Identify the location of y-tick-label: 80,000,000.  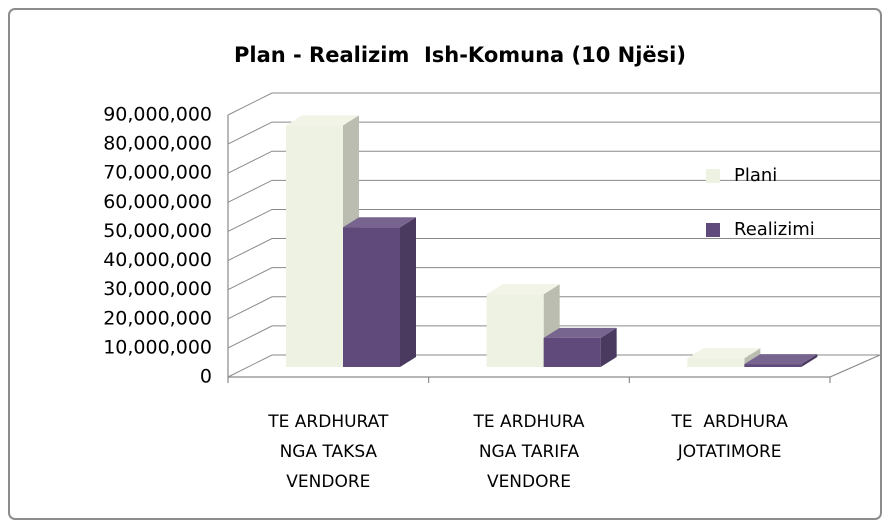
(157, 144).